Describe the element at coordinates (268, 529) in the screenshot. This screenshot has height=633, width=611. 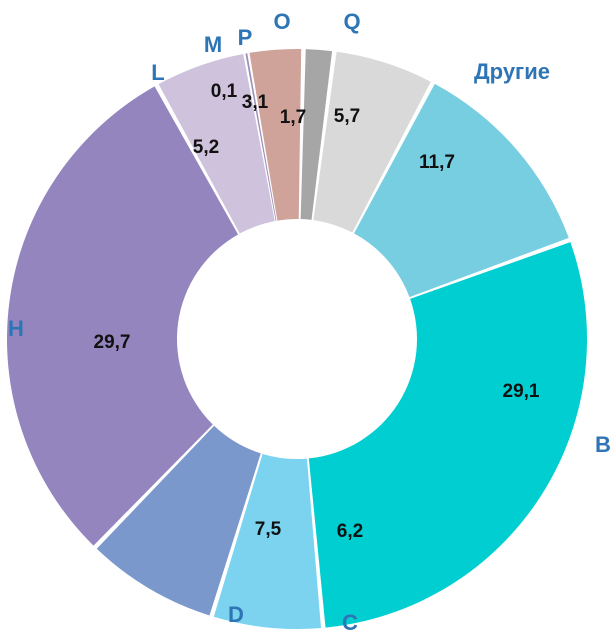
I see `value-label-4: 7,5` at that location.